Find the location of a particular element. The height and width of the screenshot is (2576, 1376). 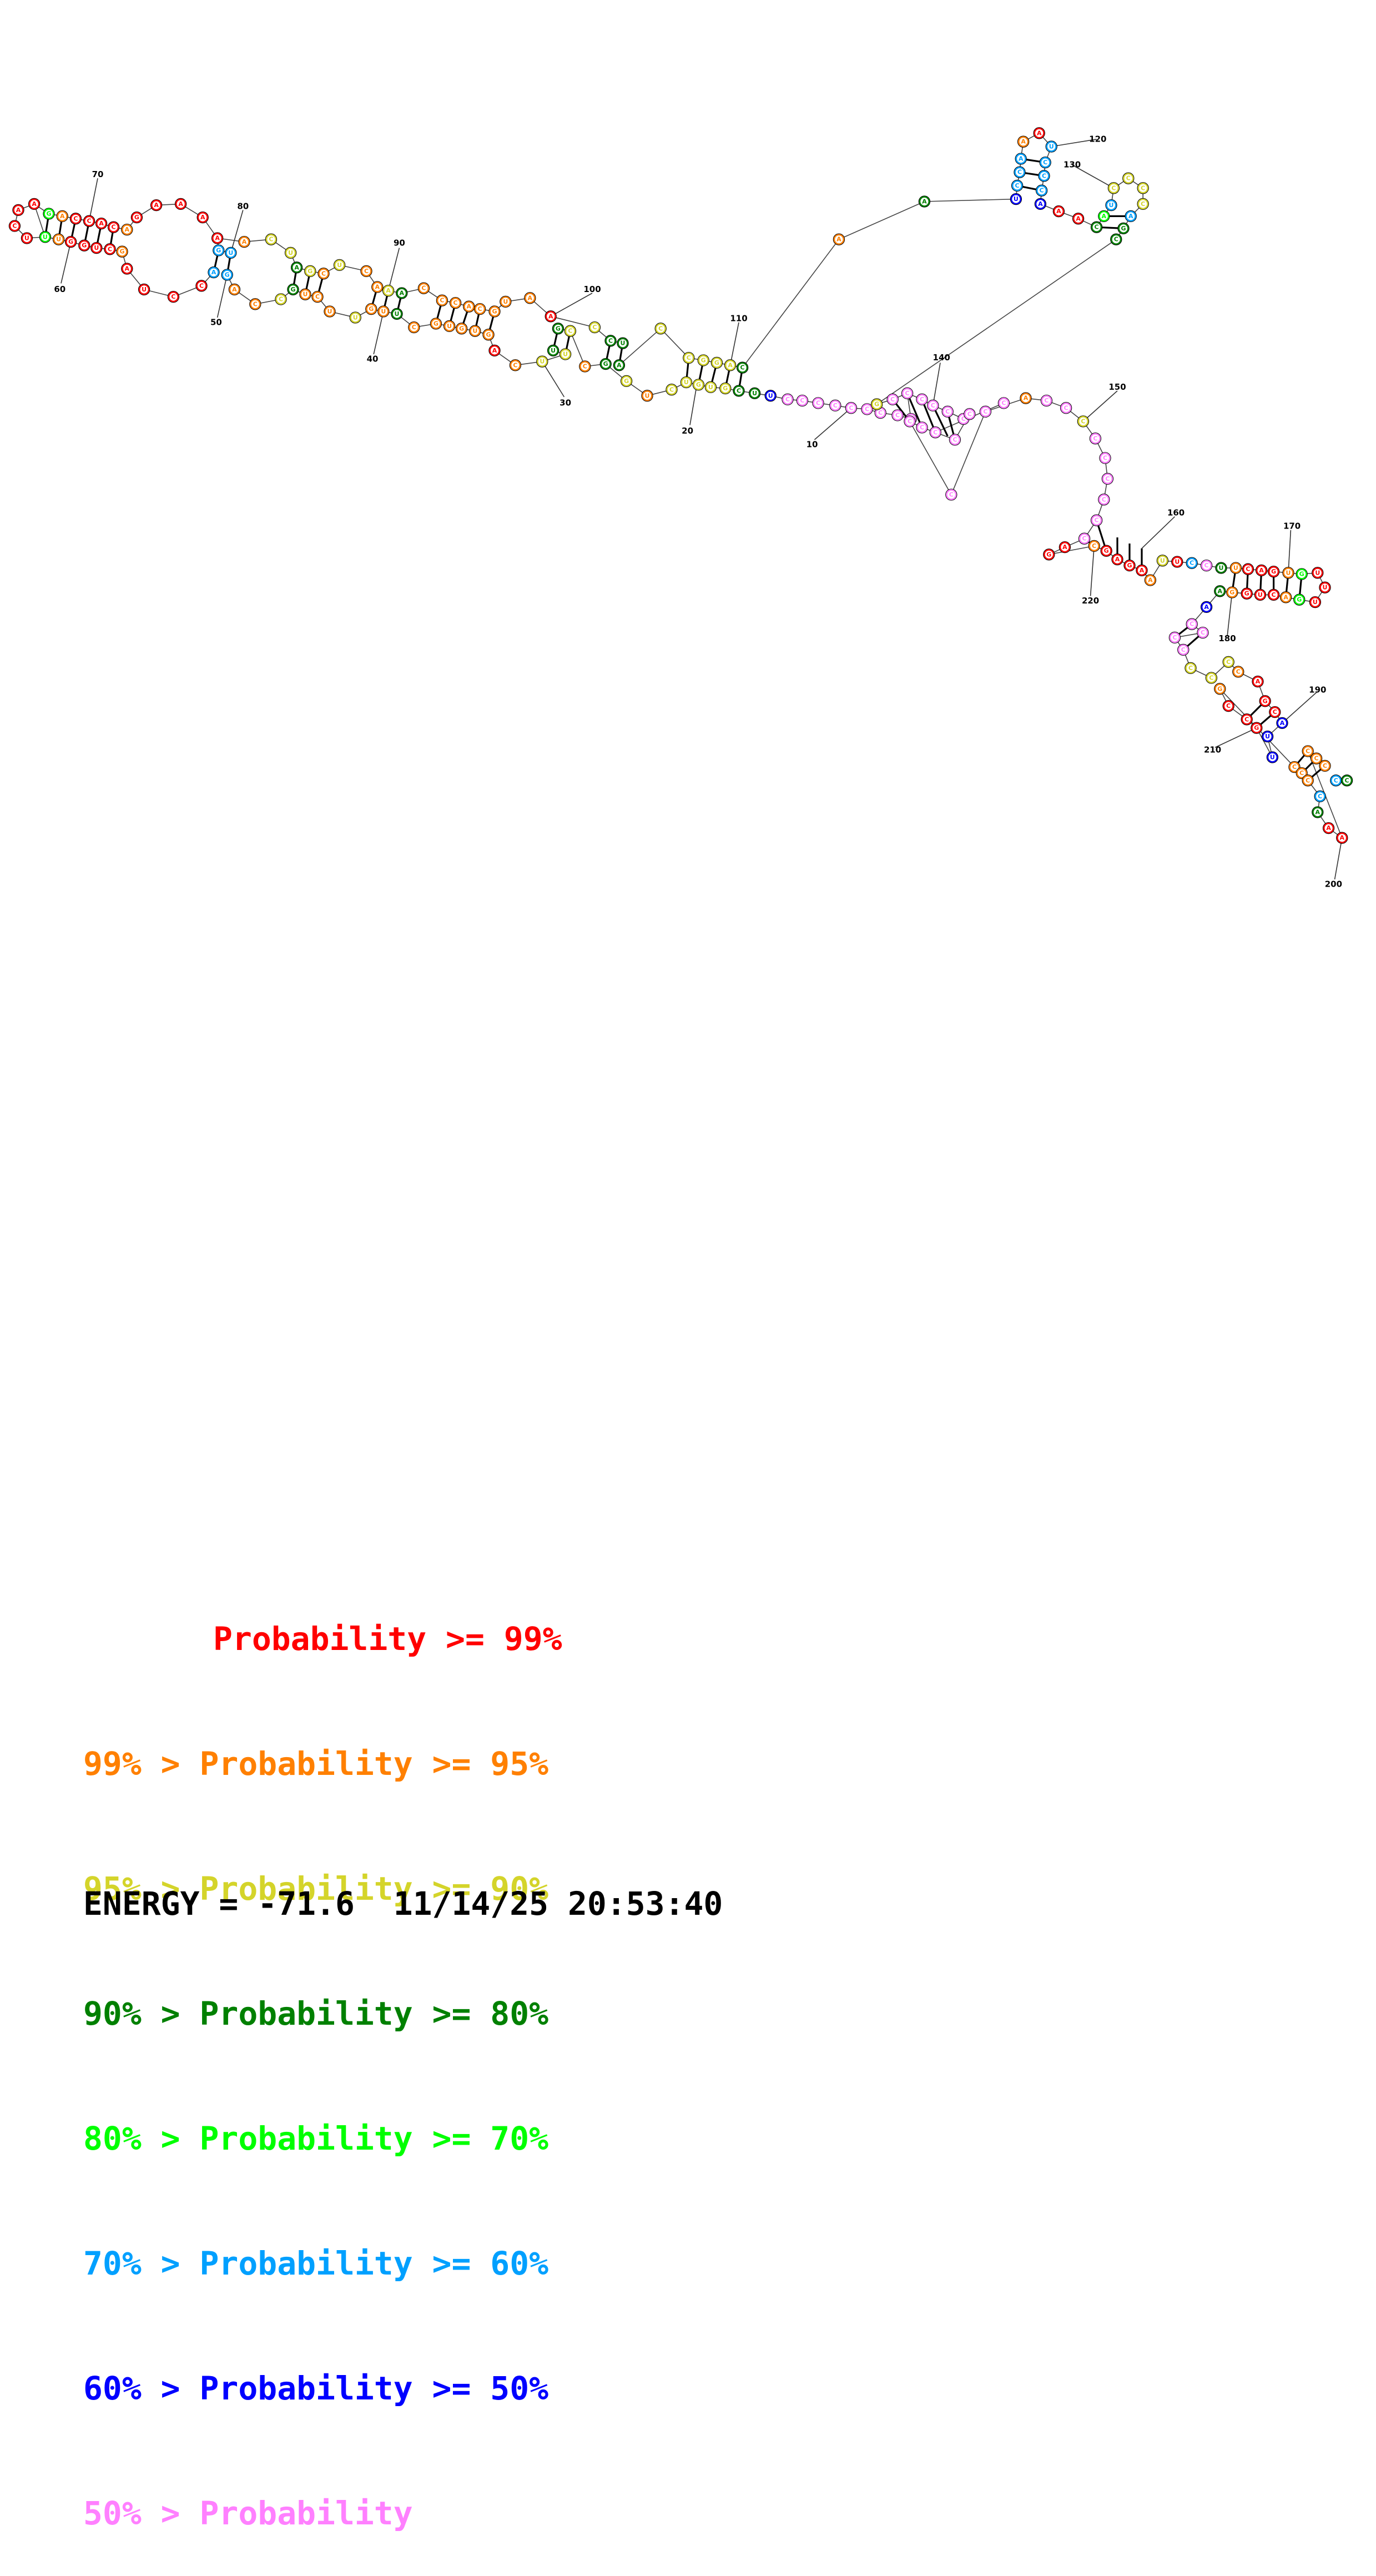

index-label: 120 is located at coordinates (1097, 139).